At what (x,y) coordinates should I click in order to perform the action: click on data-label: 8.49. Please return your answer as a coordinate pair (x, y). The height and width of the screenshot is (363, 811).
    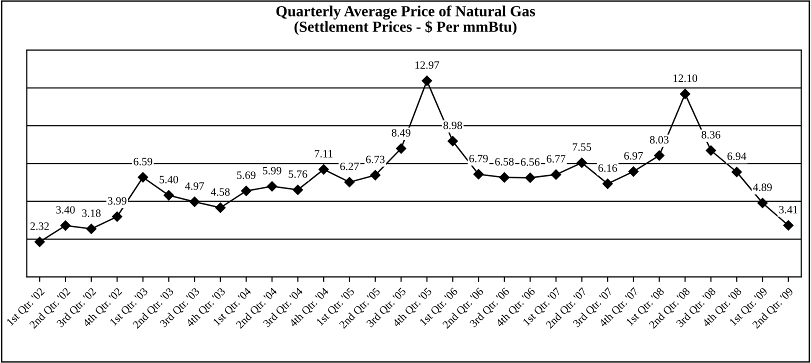
    Looking at the image, I should click on (401, 133).